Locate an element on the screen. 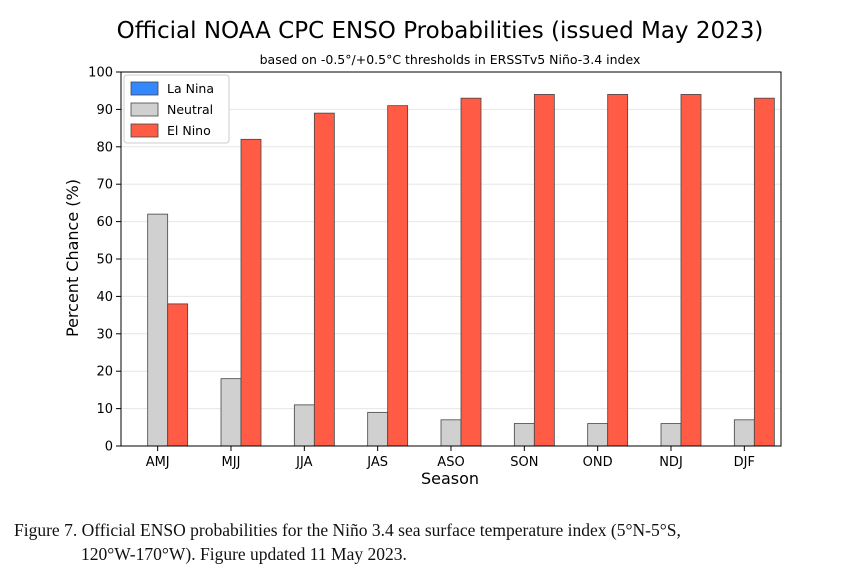  x-axis-label: Season is located at coordinates (450, 478).